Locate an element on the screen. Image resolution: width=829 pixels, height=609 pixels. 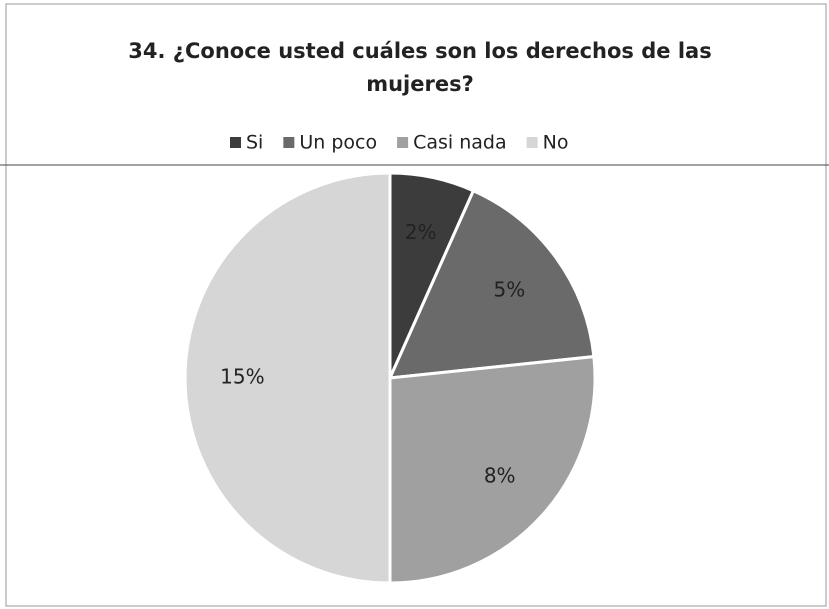
legend: Si Un poco Casi nada No is located at coordinates (399, 143).